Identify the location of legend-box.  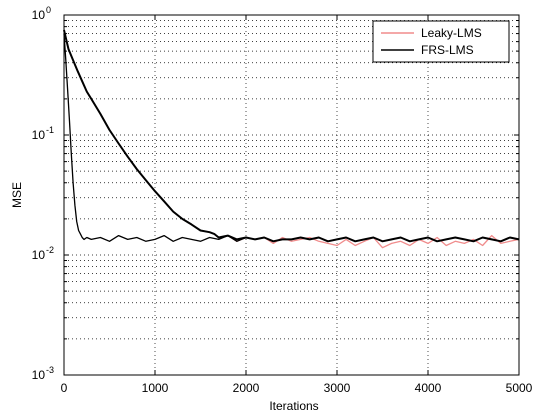
(441, 41).